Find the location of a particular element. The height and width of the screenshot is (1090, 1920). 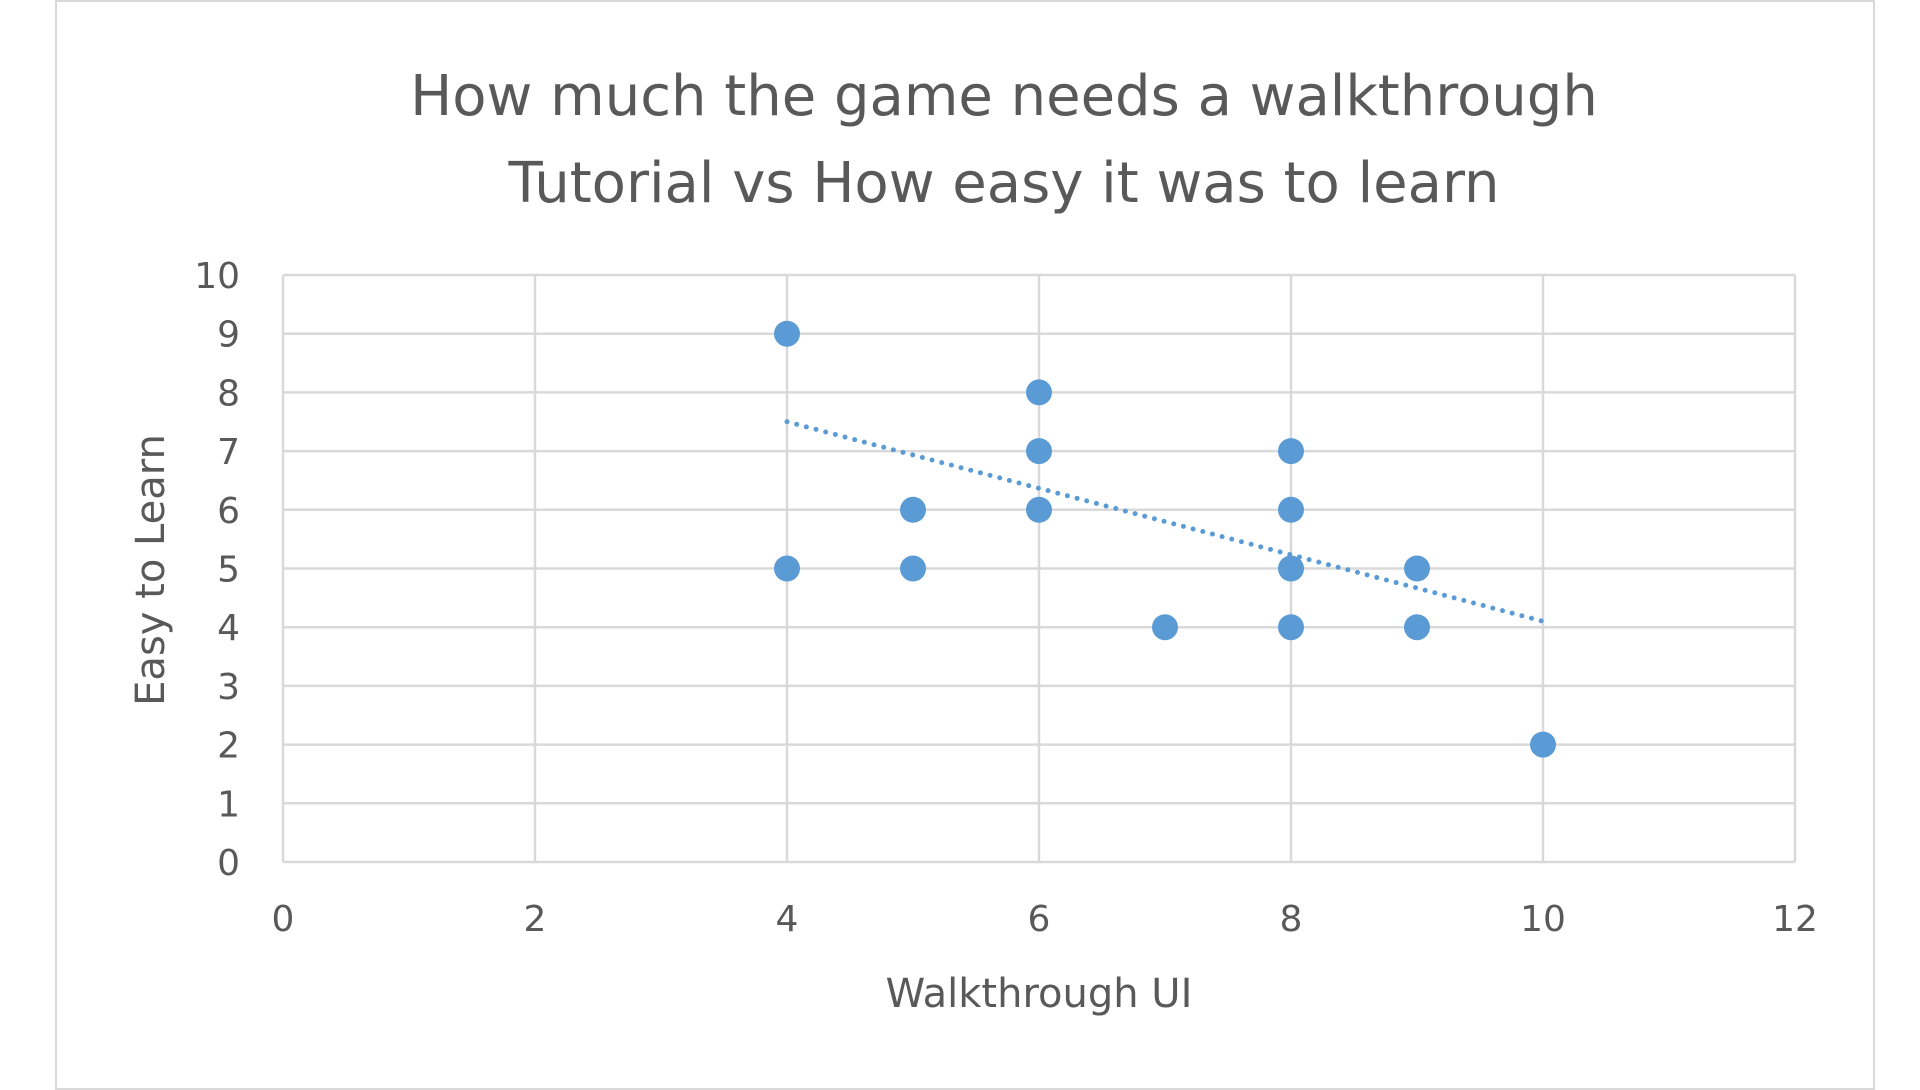

chart-title-line-1: How much the game needs a walkthrough is located at coordinates (1004, 96).